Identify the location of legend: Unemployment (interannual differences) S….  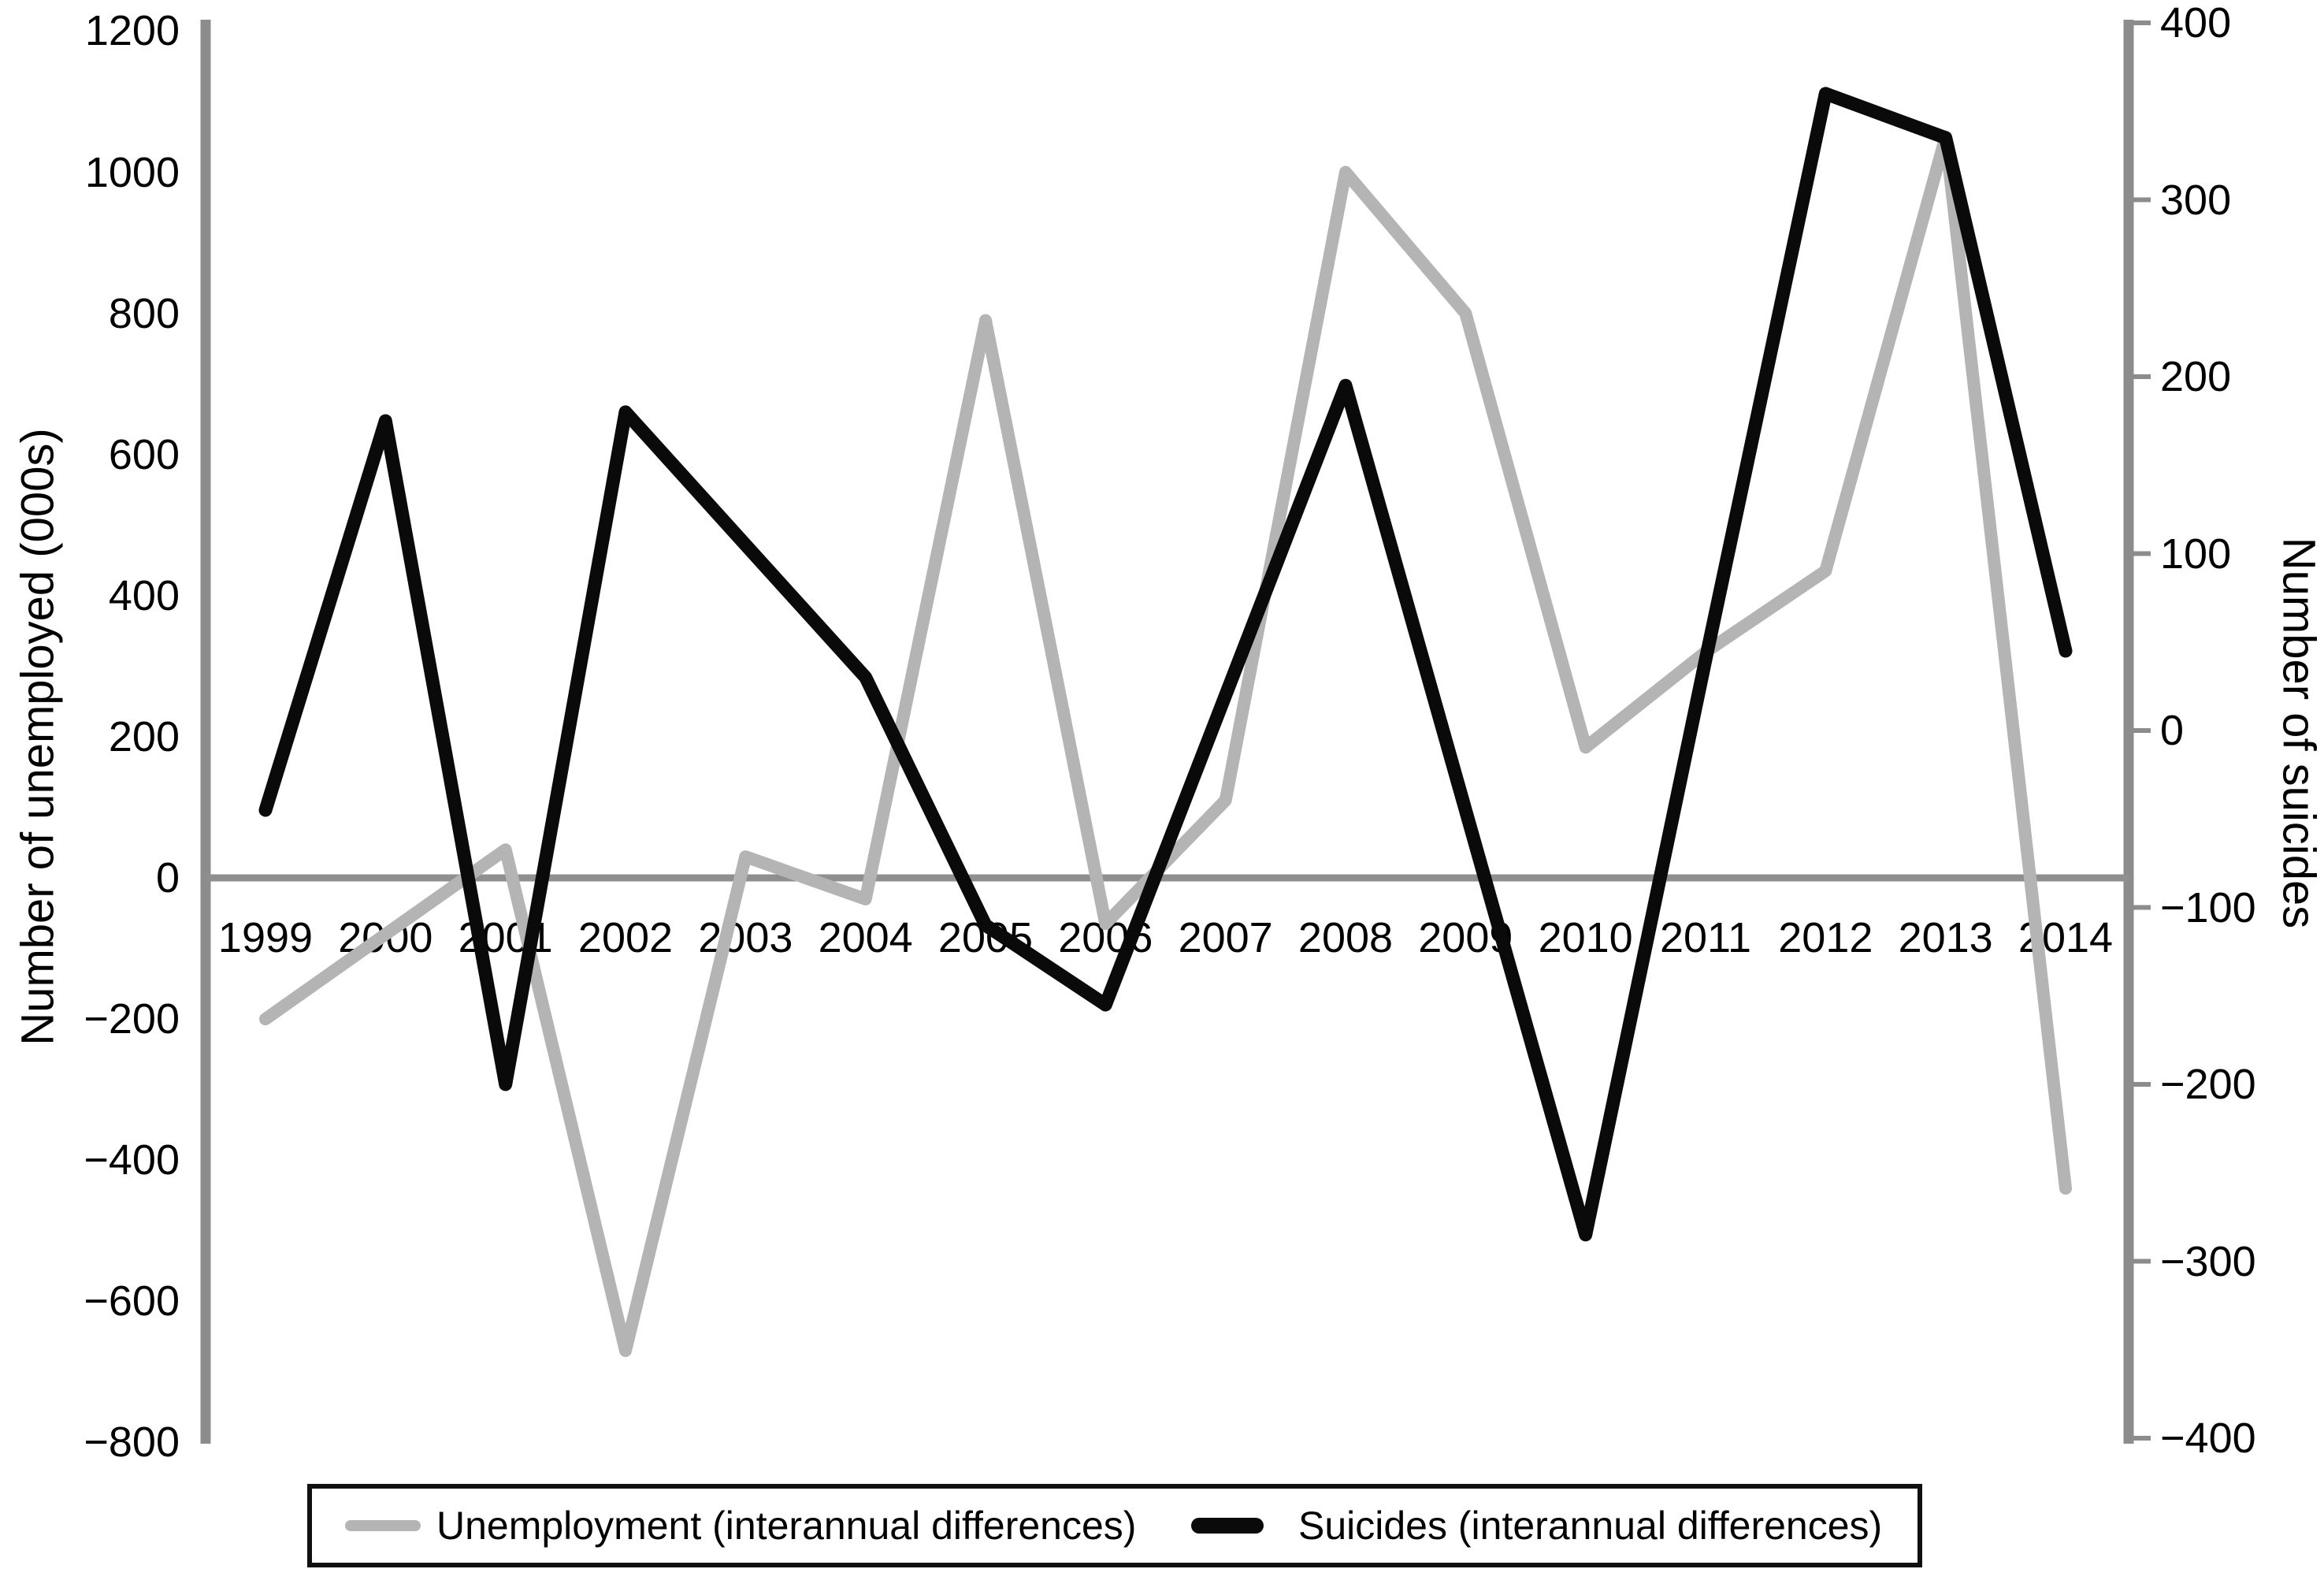
(1114, 1525).